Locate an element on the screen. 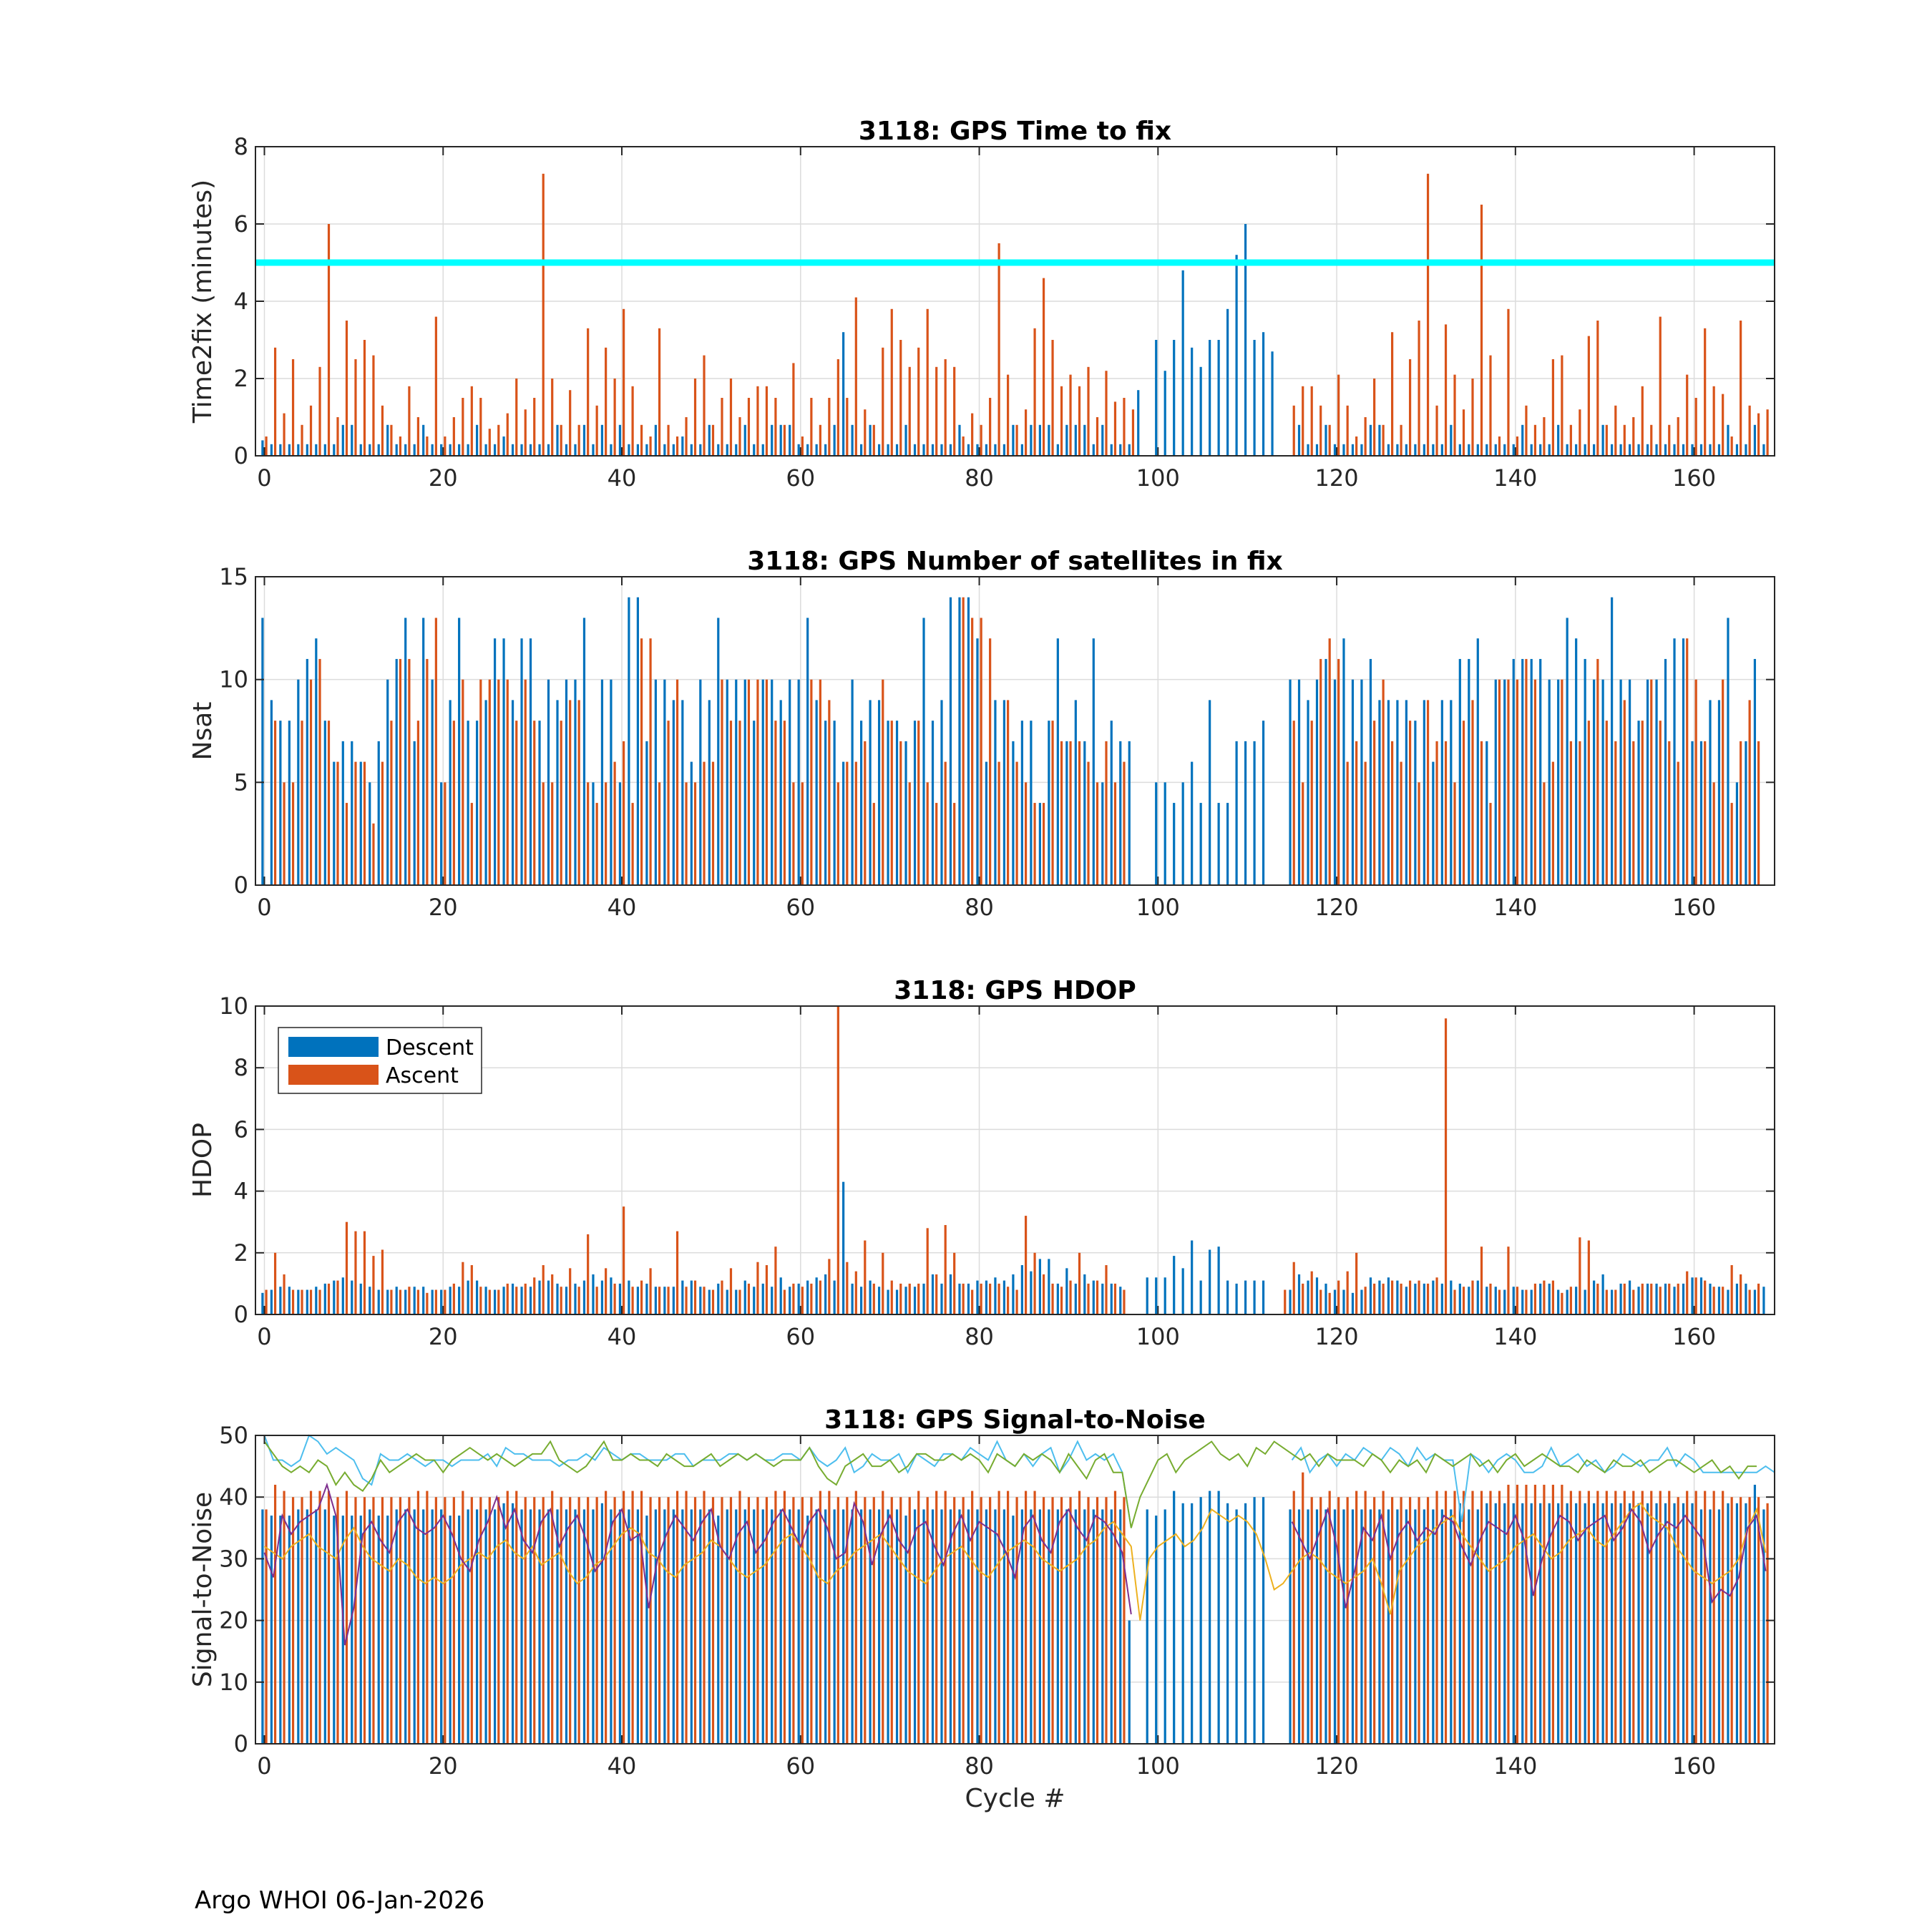 The width and height of the screenshot is (1932, 1932). y-tick-label: 4 is located at coordinates (241, 301).